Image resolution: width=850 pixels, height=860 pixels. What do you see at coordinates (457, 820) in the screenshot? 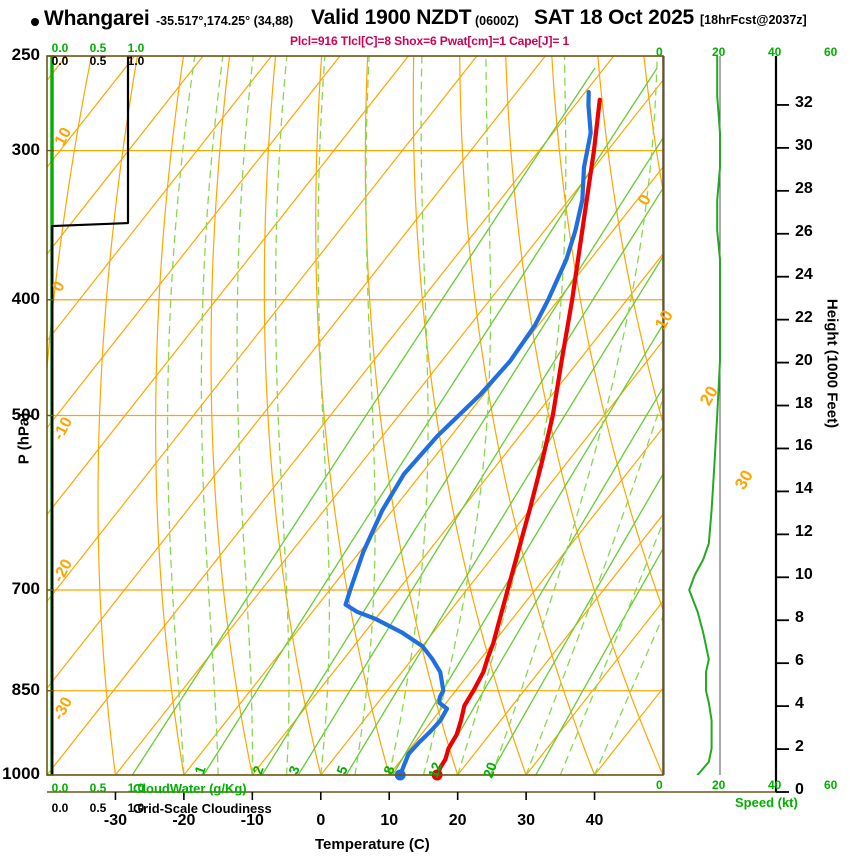
I see `temperature-tick-20: 20` at bounding box center [457, 820].